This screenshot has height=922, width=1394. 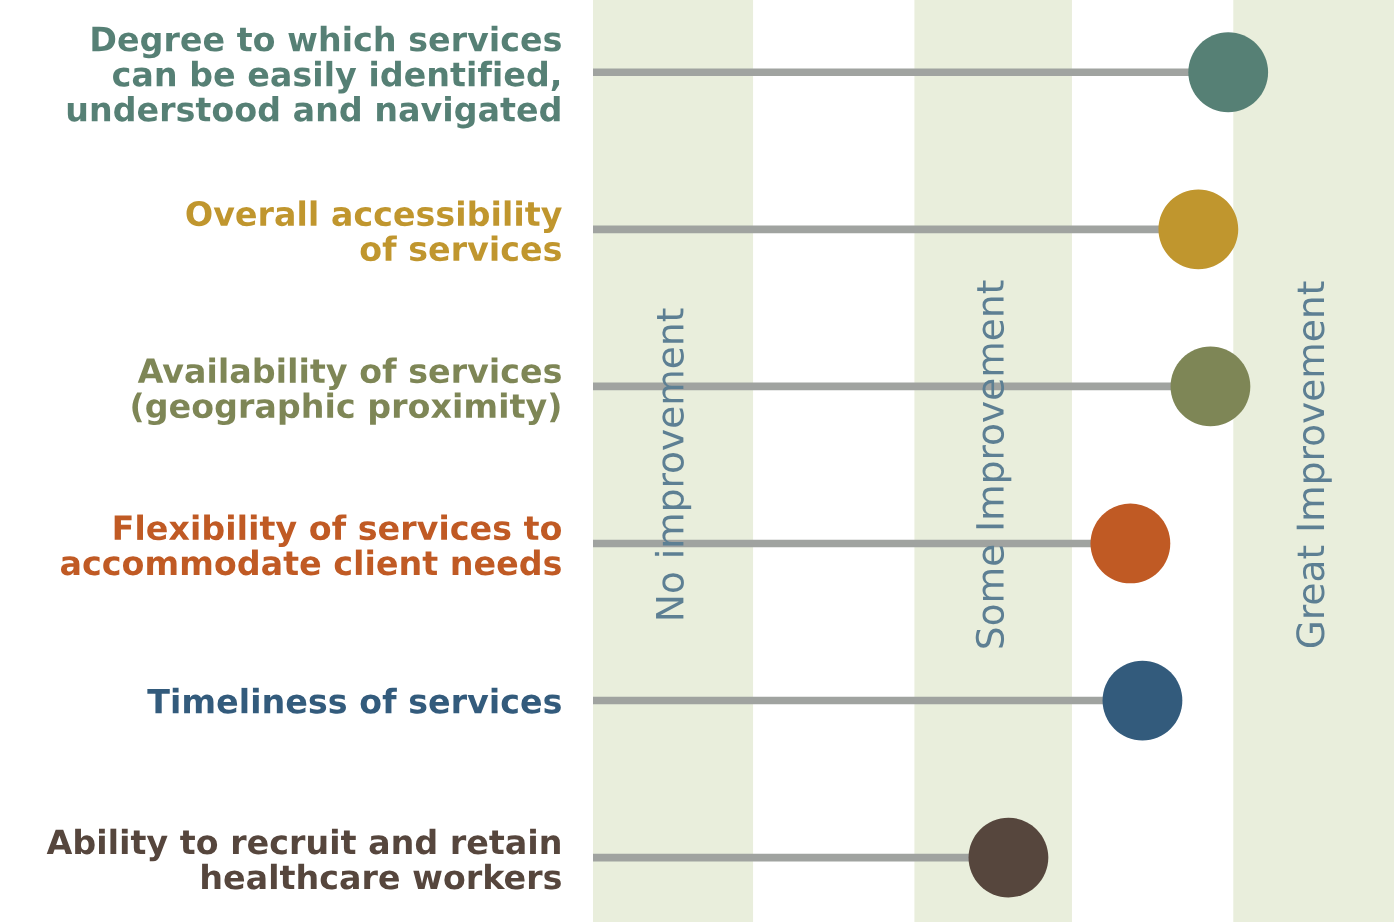 I want to click on band-label: No improvement, so click(x=673, y=463).